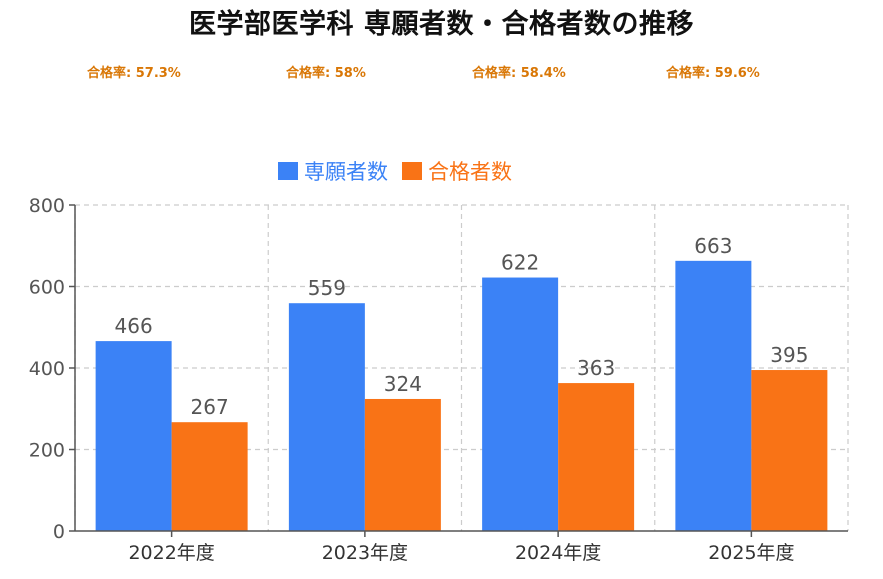 The height and width of the screenshot is (579, 883). I want to click on legend-label-series1: 専願者数, so click(346, 172).